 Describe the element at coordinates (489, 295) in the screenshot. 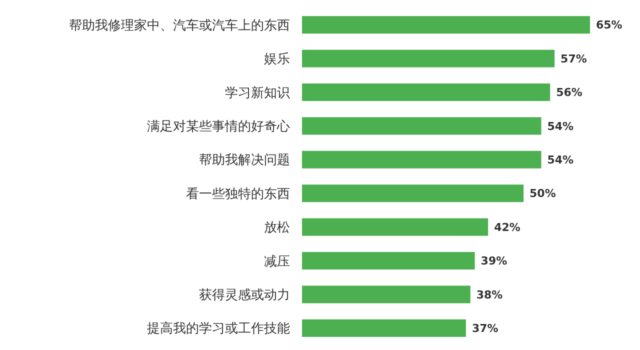

I see `data-label: 38%` at that location.